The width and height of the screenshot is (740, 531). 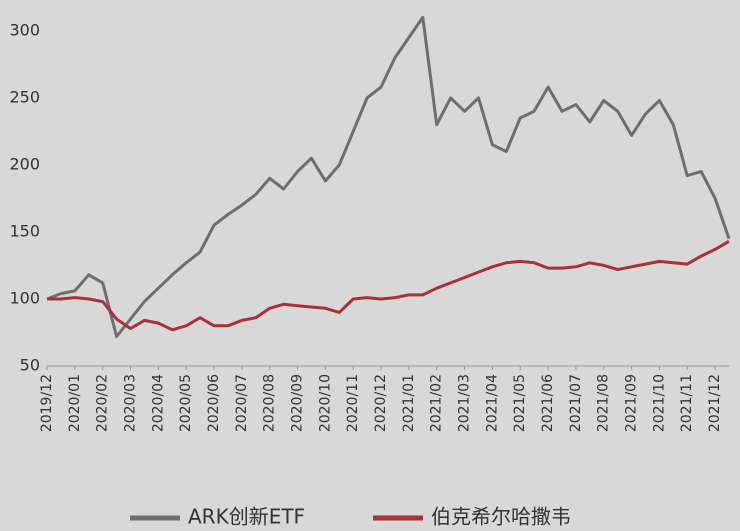 I want to click on x-tick-label: 2020/04, so click(x=158, y=403).